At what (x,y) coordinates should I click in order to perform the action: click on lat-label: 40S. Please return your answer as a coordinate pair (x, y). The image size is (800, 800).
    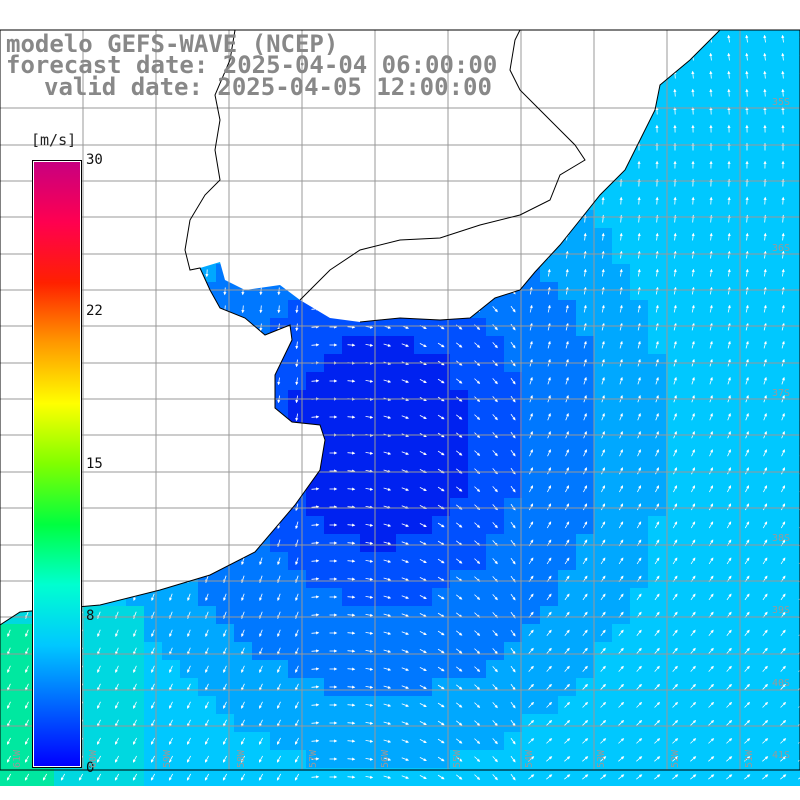
    Looking at the image, I should click on (781, 683).